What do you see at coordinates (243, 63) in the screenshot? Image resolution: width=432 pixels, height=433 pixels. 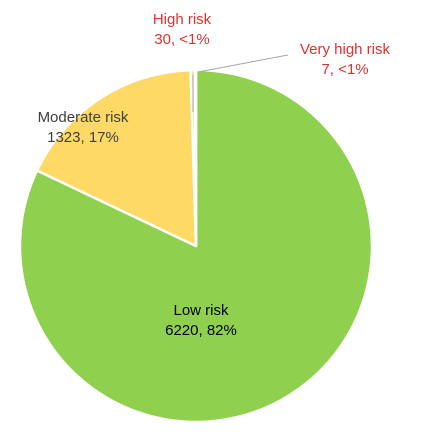 I see `leader-line-very-high-risk` at bounding box center [243, 63].